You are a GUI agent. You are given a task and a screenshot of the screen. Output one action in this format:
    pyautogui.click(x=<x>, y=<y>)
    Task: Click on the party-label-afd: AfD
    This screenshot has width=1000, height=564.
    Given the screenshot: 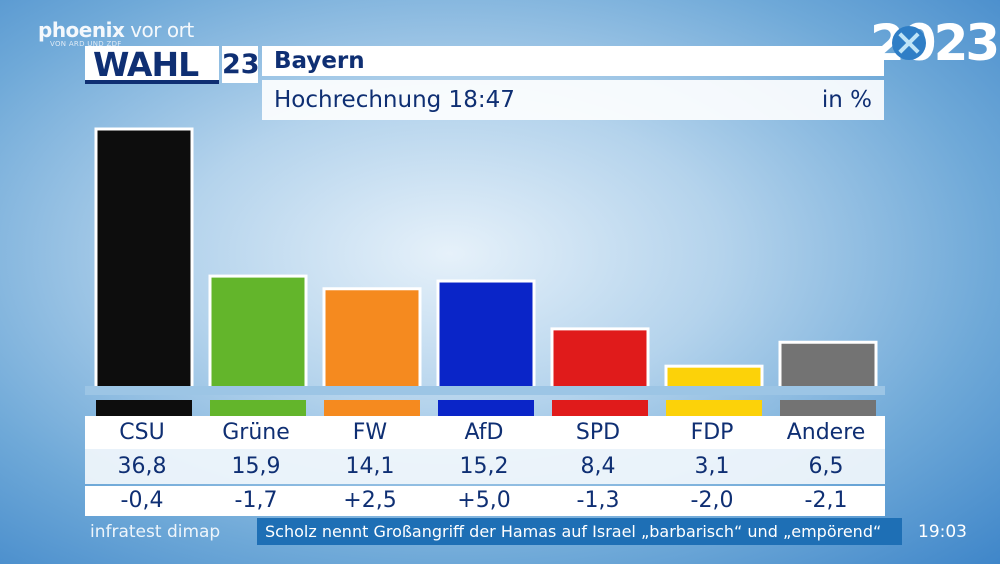 What is the action you would take?
    pyautogui.click(x=484, y=432)
    